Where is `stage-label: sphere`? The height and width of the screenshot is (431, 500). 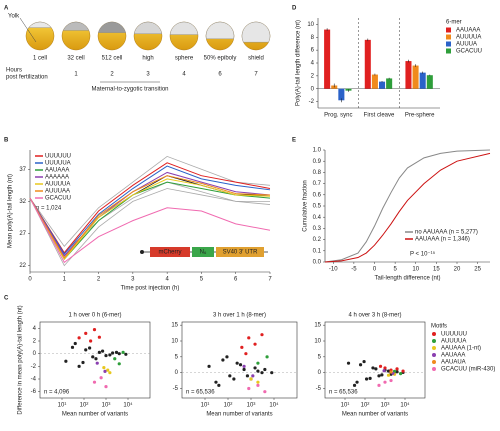 stage-label: sphere is located at coordinates (184, 59).